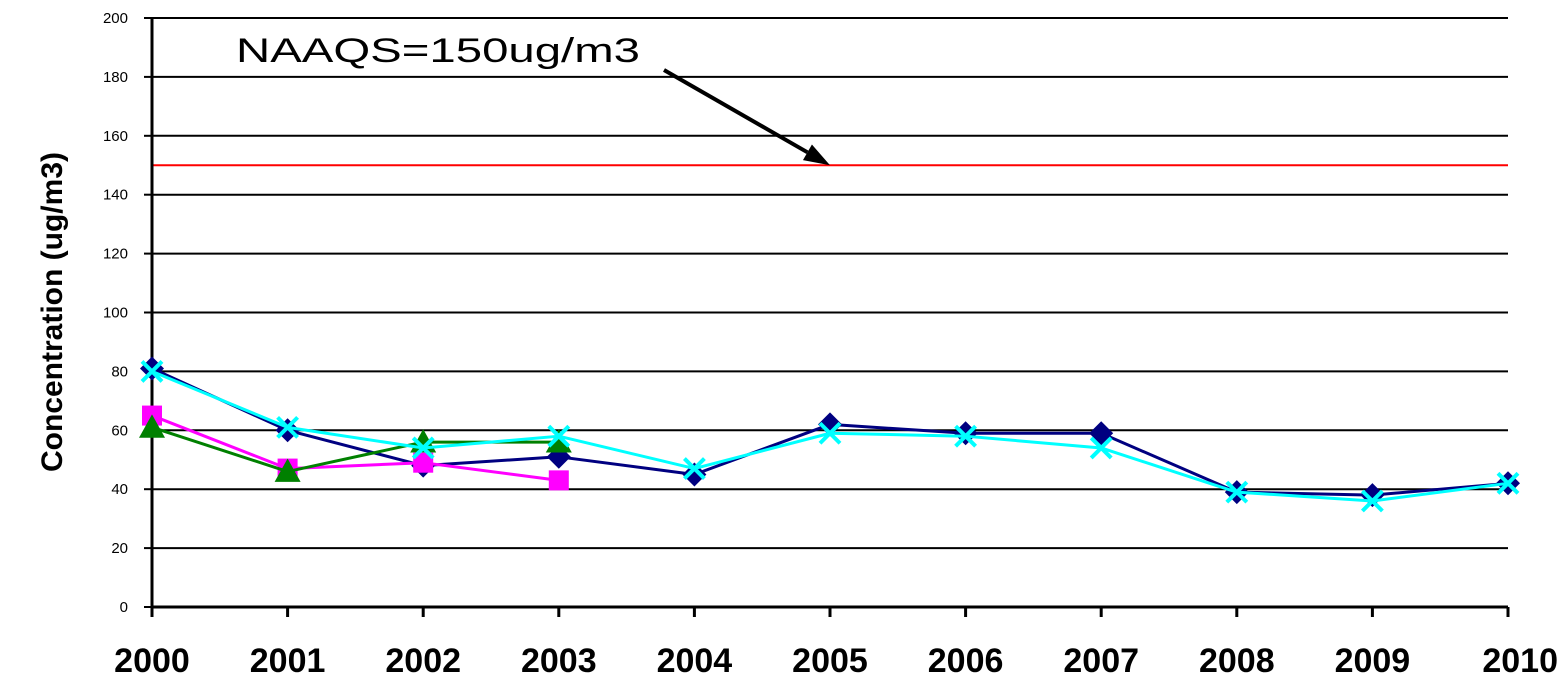 The height and width of the screenshot is (686, 1566). What do you see at coordinates (119, 430) in the screenshot?
I see `y-tick-label: 60` at bounding box center [119, 430].